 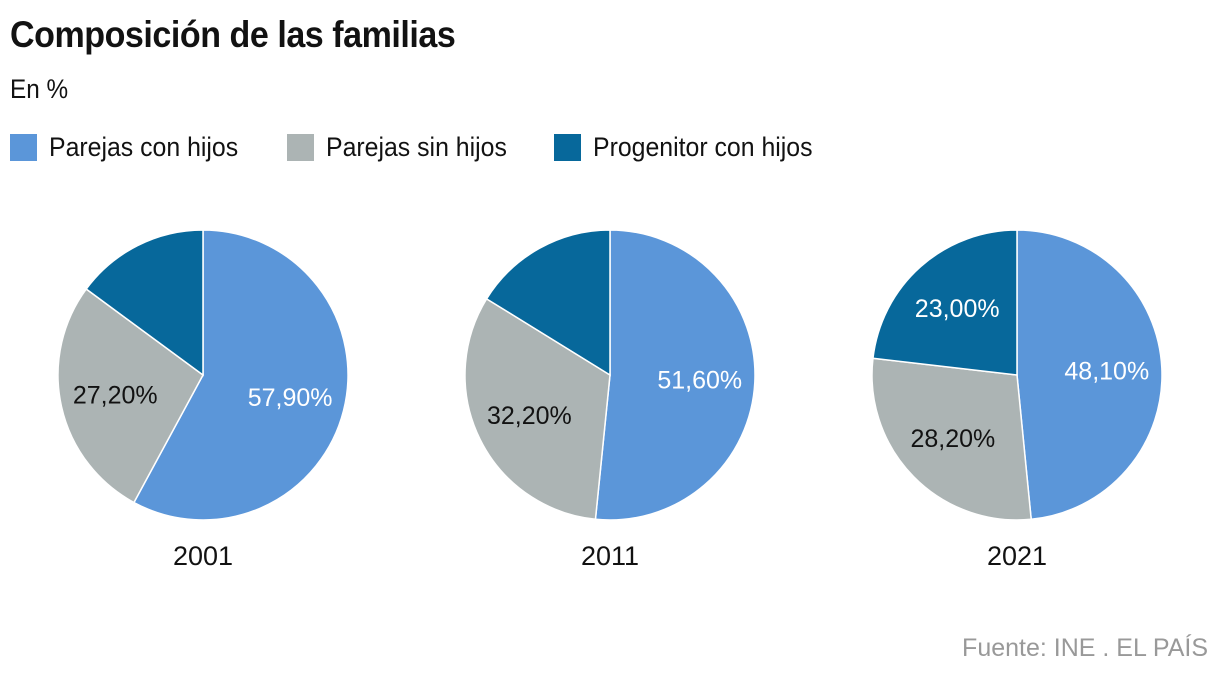 I want to click on legend-item-parejas-con-hijos: Parejas con hijos, so click(x=132, y=147).